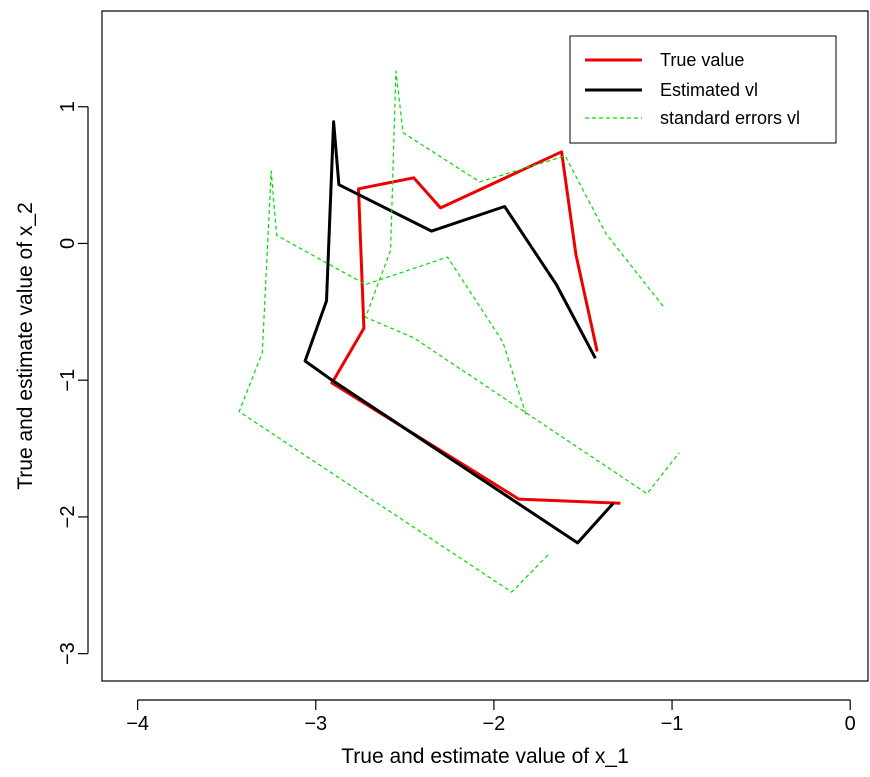 The height and width of the screenshot is (777, 870). What do you see at coordinates (850, 724) in the screenshot?
I see `x-tick-label: 0` at bounding box center [850, 724].